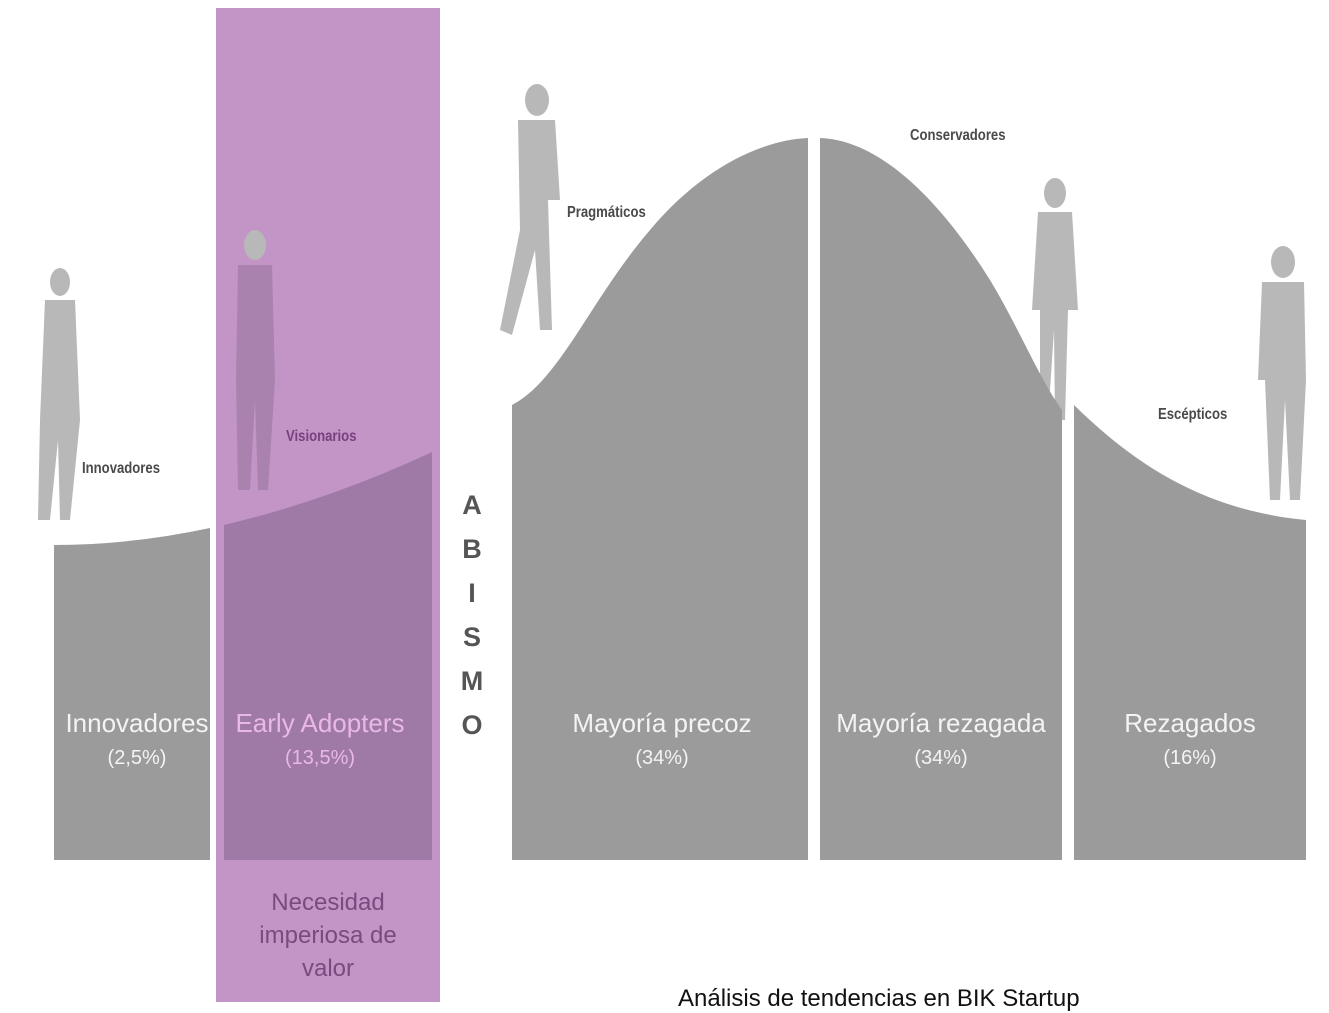  I want to click on segment: Rezagados (16%), so click(1190, 739).